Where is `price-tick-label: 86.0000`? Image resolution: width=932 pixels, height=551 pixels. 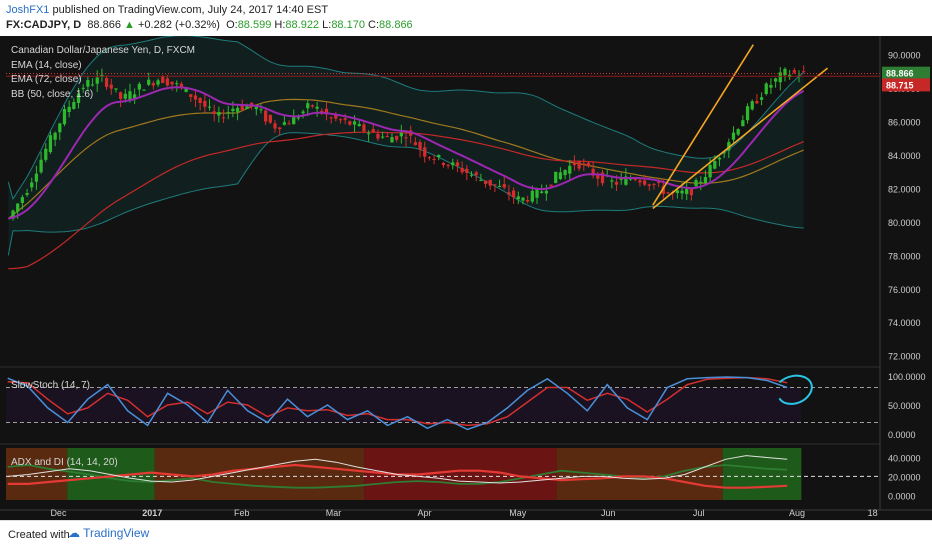 price-tick-label: 86.0000 is located at coordinates (904, 123).